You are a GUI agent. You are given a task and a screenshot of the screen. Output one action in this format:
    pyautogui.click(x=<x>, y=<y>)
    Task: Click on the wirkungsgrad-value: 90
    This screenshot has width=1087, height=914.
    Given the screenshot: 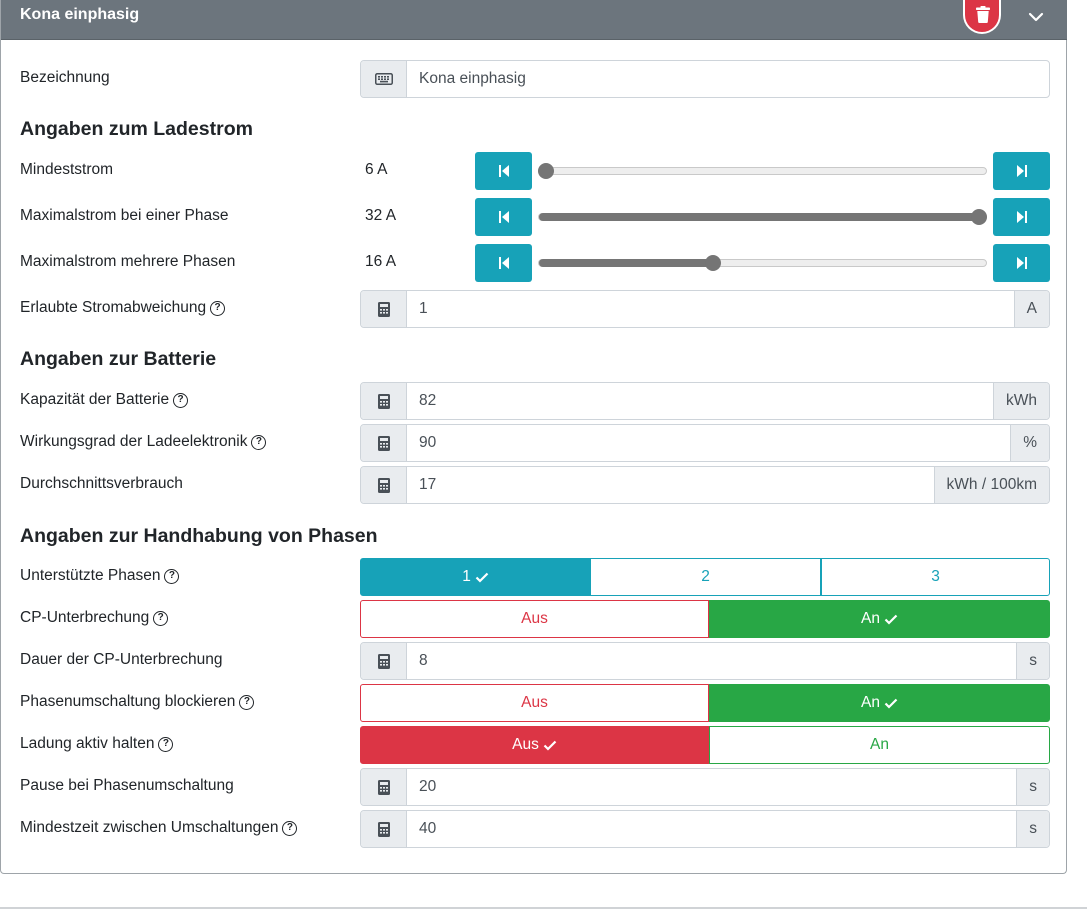 What is the action you would take?
    pyautogui.click(x=428, y=442)
    